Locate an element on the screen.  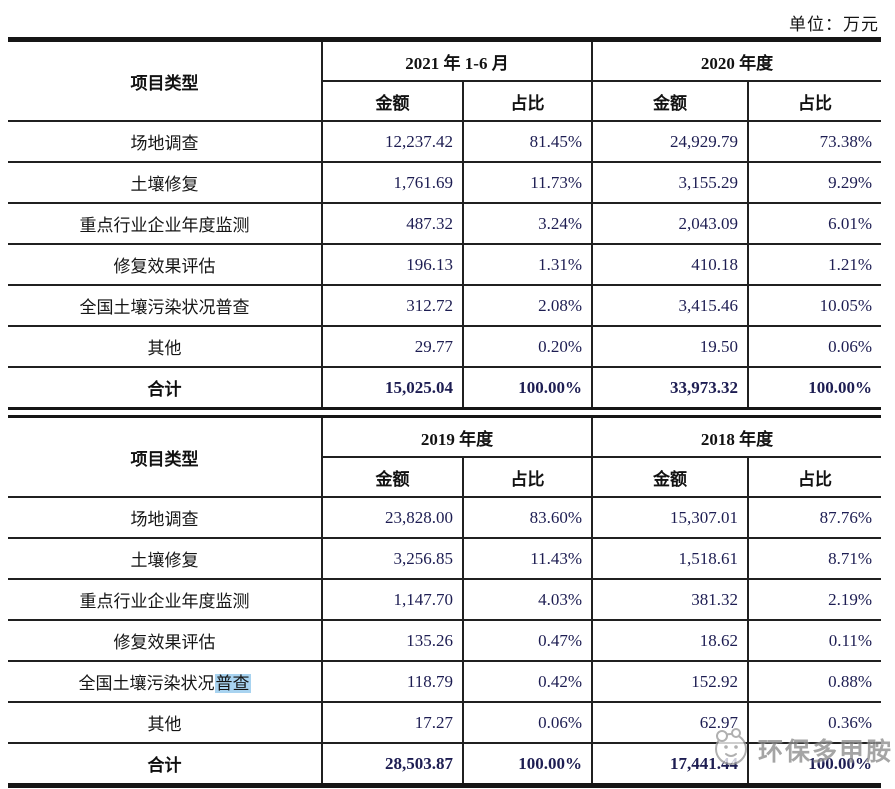
amount-cell: 152.92 is located at coordinates (669, 681).